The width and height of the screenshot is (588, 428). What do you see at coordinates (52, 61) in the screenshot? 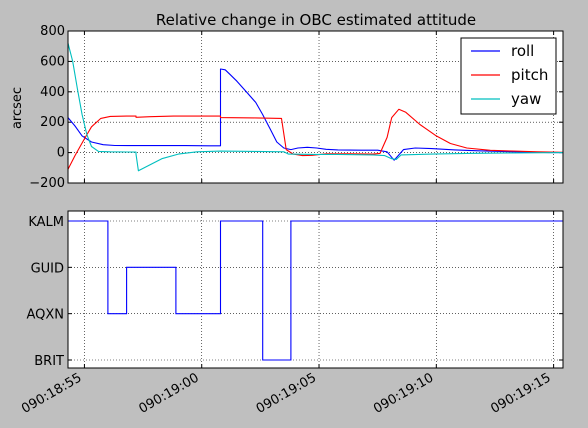
I see `y-tick-label: 600` at bounding box center [52, 61].